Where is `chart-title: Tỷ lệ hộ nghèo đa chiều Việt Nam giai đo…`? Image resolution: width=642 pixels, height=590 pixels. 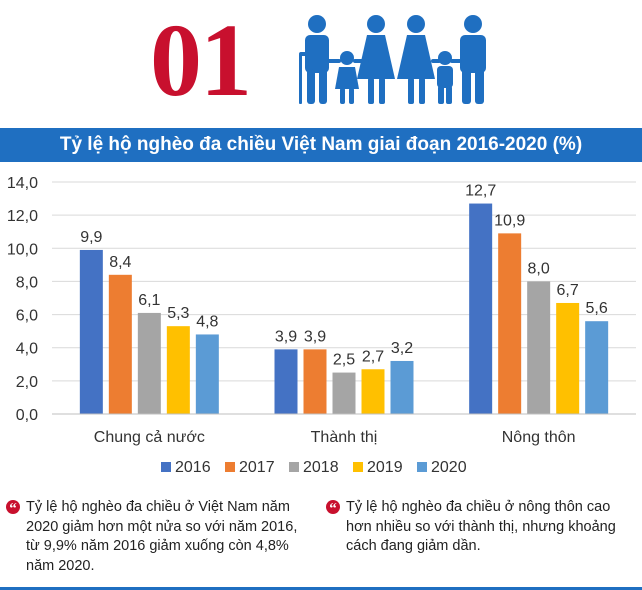
chart-title: Tỷ lệ hộ nghèo đa chiều Việt Nam giai đo… is located at coordinates (321, 145).